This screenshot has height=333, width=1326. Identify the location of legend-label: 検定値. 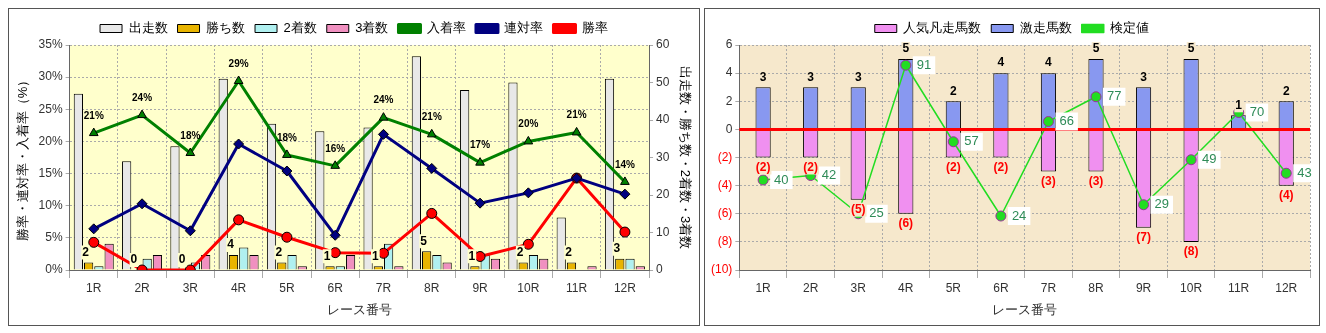
(1130, 28).